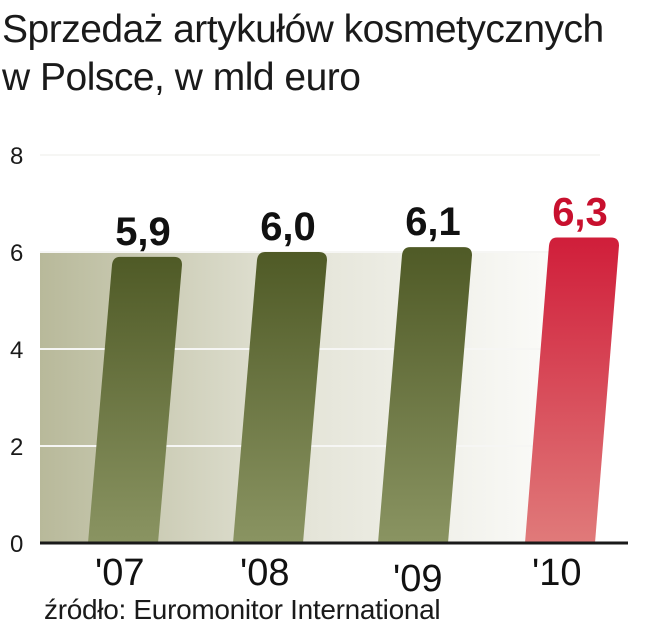  Describe the element at coordinates (557, 573) in the screenshot. I see `x-tick-label-10: '10` at that location.